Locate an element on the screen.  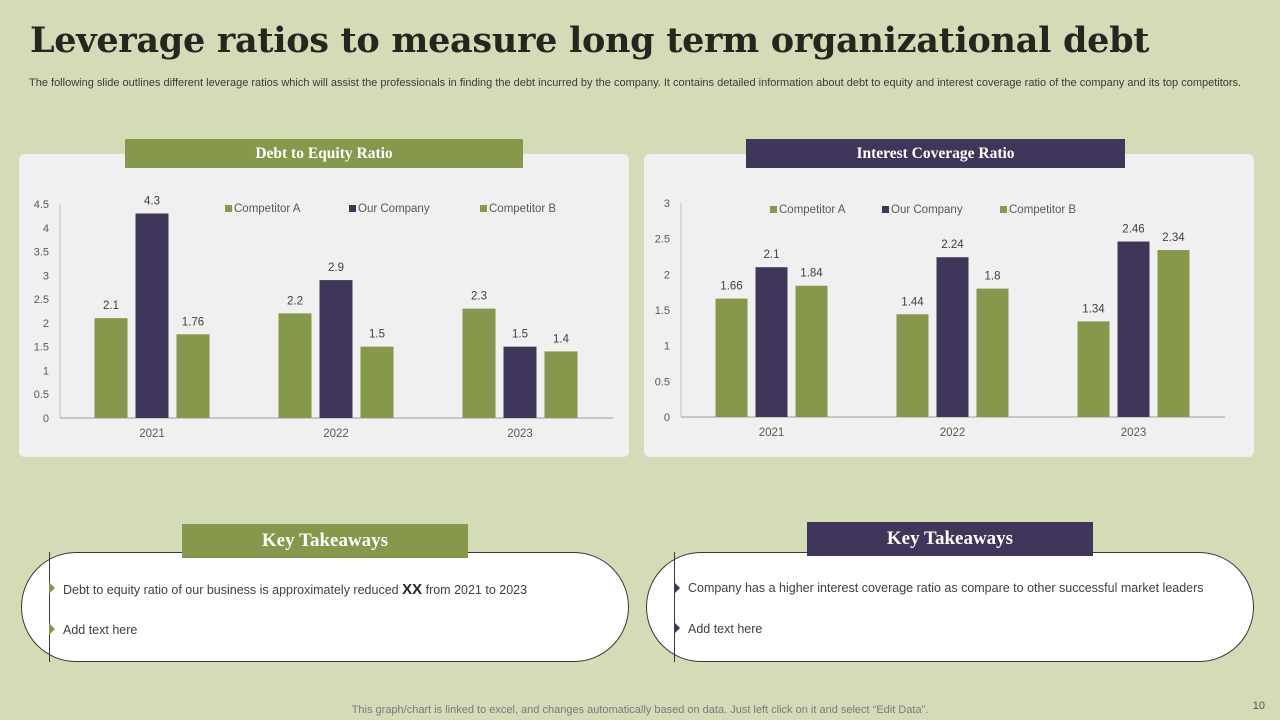
interest-coverage-chart-title: Interest Coverage Ratio is located at coordinates (935, 153).